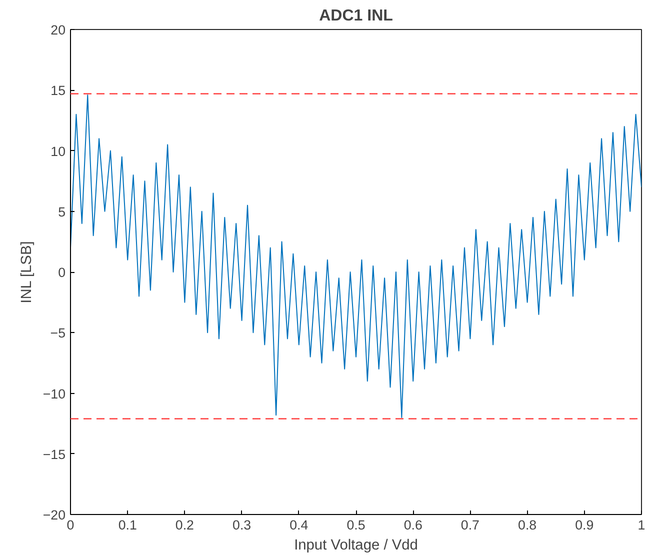 The width and height of the screenshot is (663, 558). Describe the element at coordinates (62, 272) in the screenshot. I see `y-tick-label: 0` at that location.